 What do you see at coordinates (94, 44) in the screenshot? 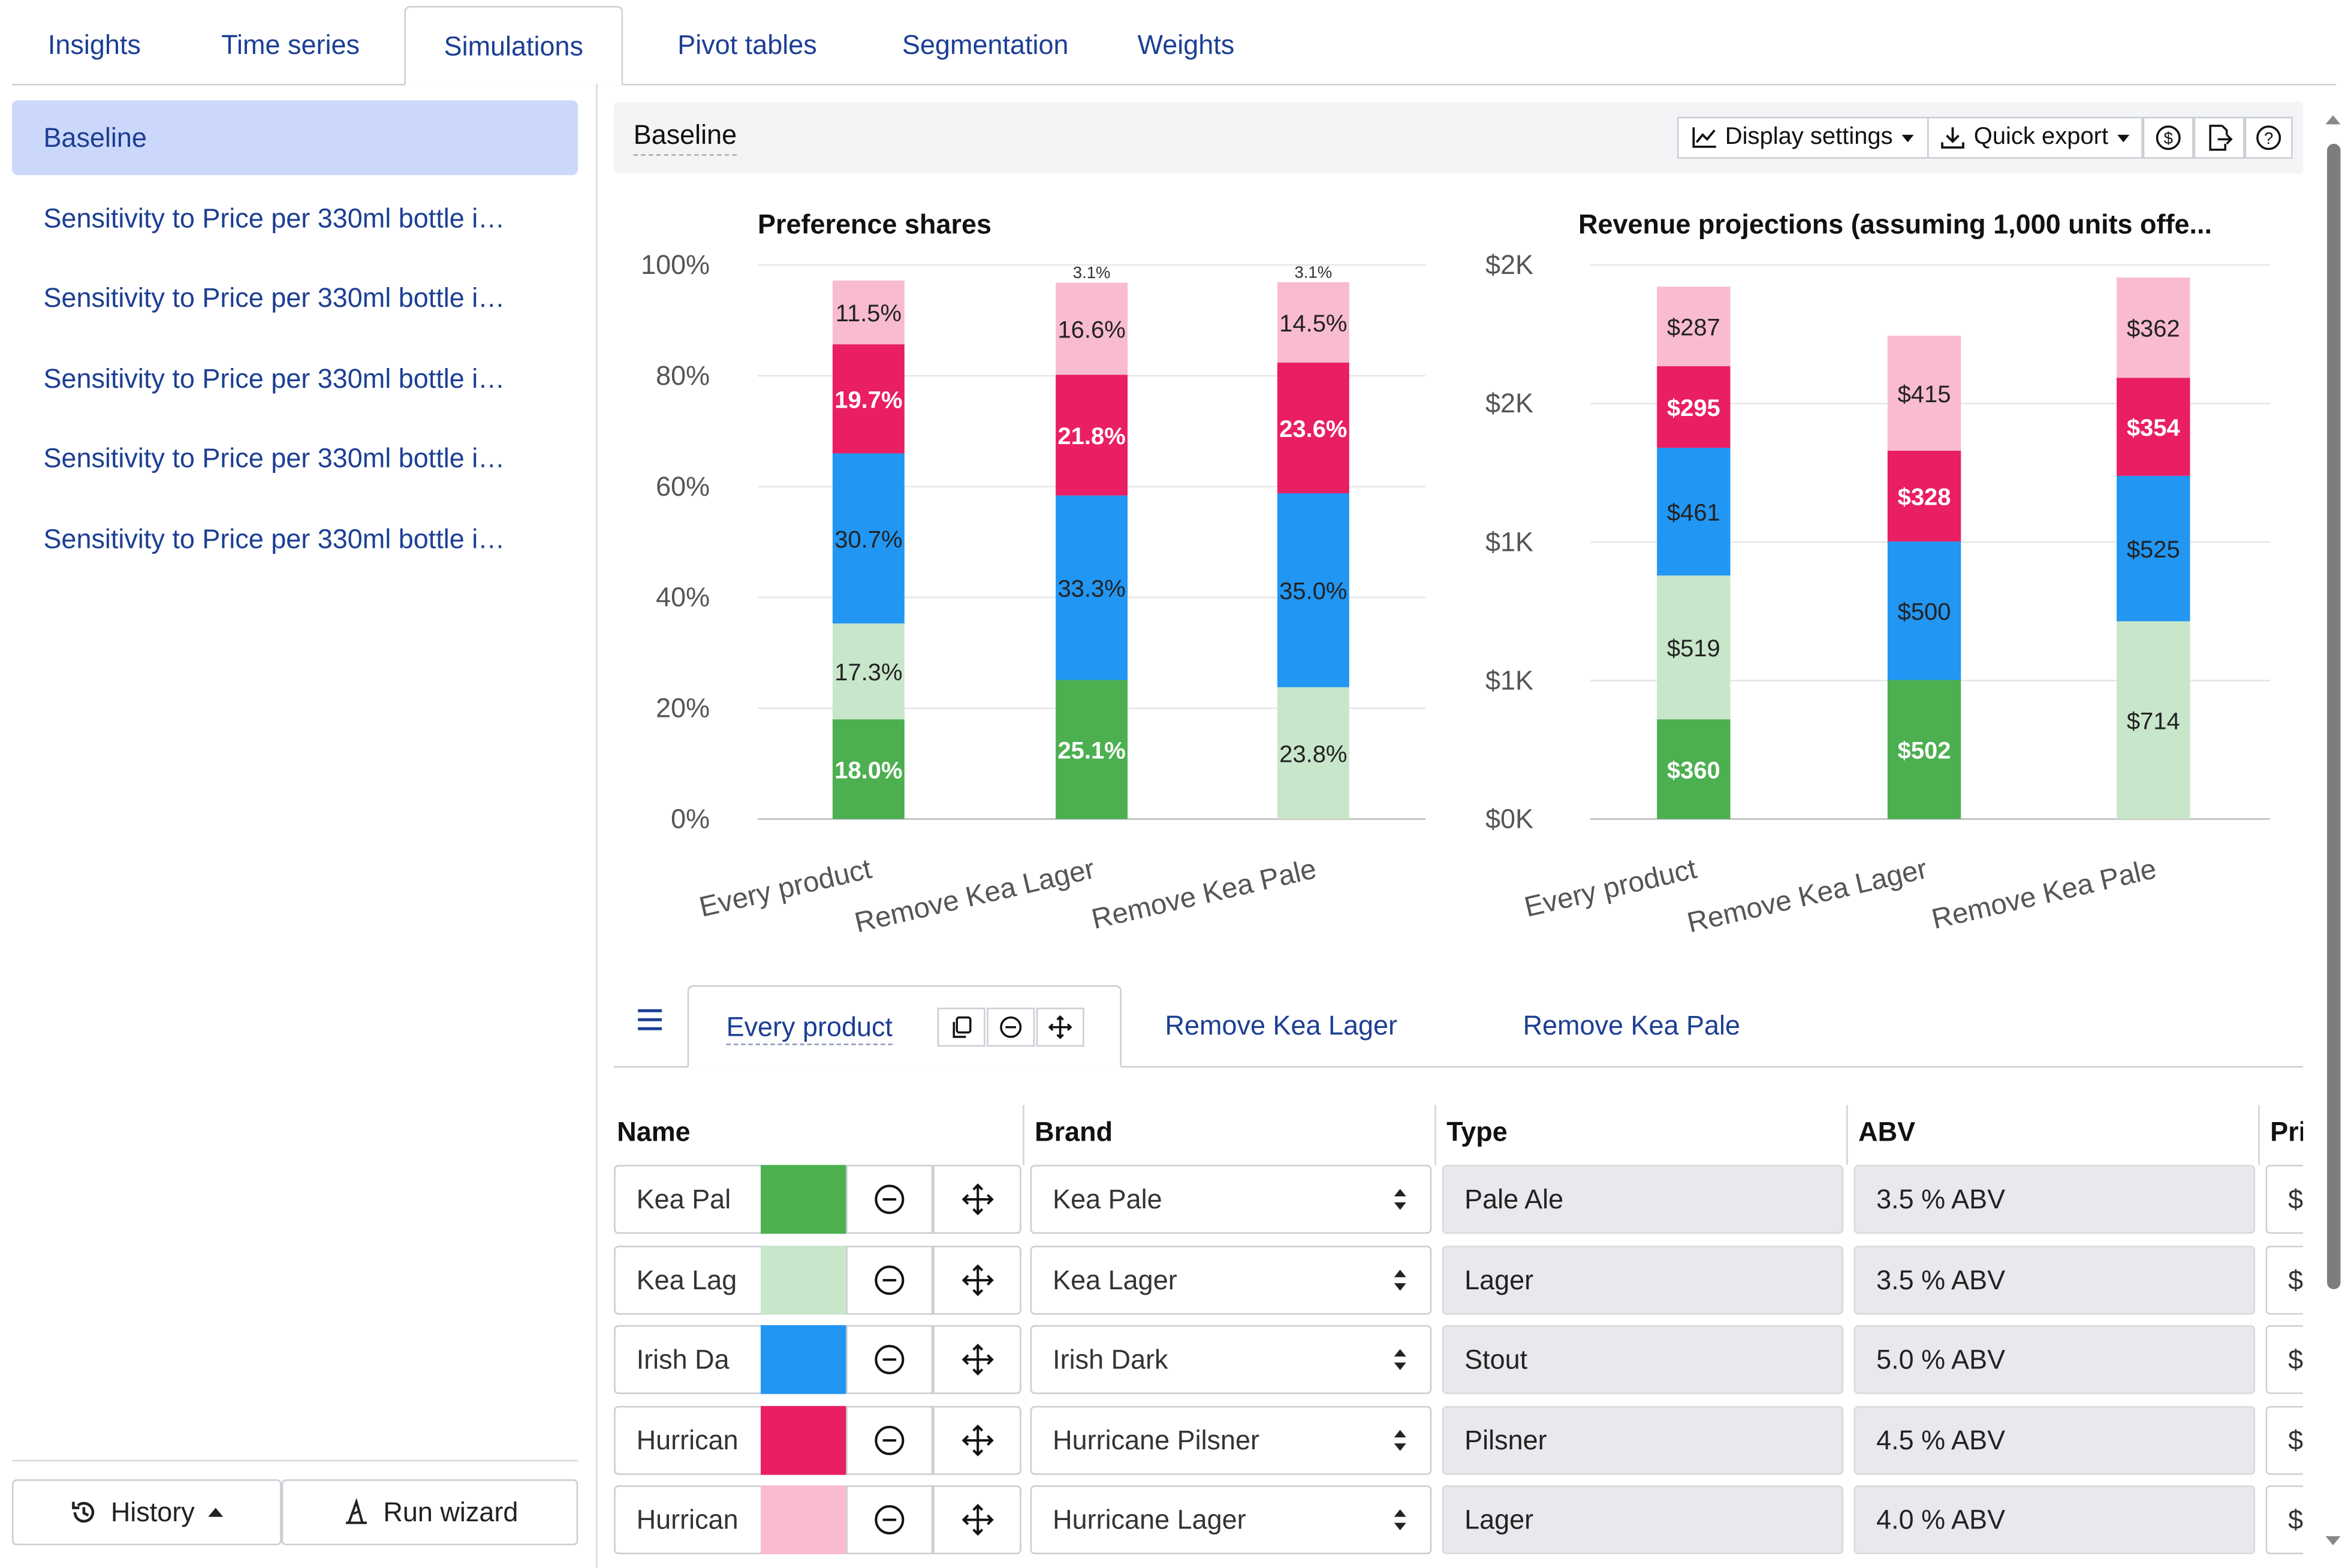
I see `tab-insights: Insights` at bounding box center [94, 44].